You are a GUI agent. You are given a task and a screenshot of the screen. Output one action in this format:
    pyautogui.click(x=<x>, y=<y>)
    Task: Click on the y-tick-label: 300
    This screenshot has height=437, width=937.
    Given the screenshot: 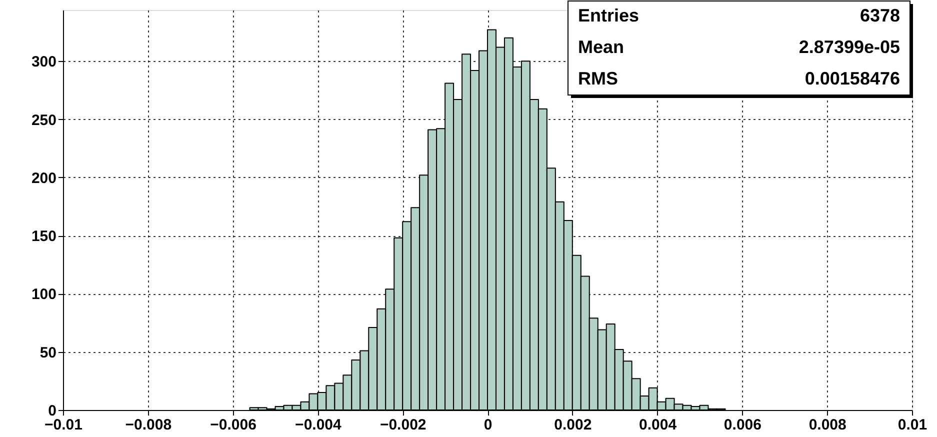 What is the action you would take?
    pyautogui.click(x=43, y=62)
    